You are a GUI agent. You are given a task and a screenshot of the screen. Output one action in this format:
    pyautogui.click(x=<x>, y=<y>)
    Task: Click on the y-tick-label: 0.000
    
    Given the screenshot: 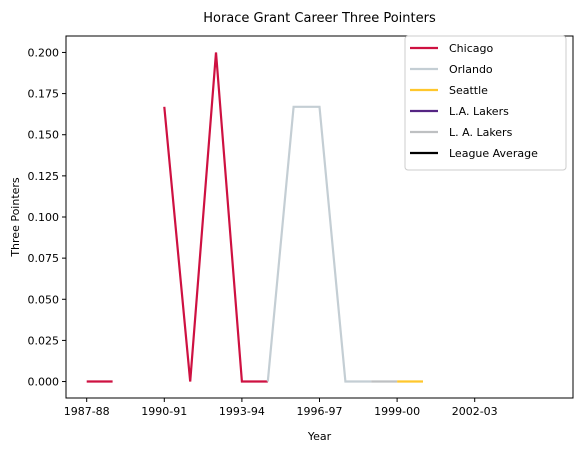 What is the action you would take?
    pyautogui.click(x=44, y=382)
    